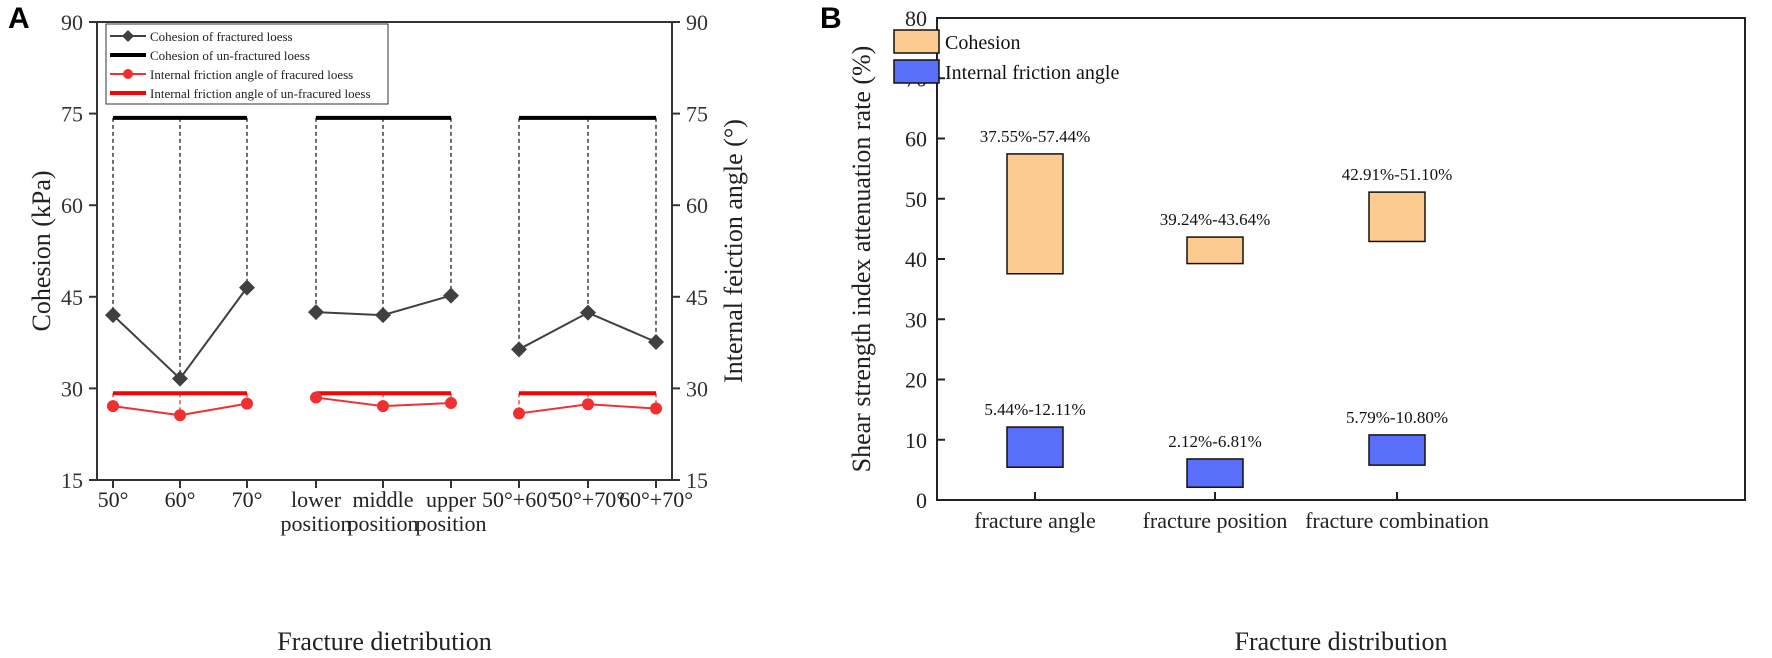 This screenshot has height=658, width=1772. Describe the element at coordinates (1397, 520) in the screenshot. I see `x-tick-label: fracture combination` at that location.